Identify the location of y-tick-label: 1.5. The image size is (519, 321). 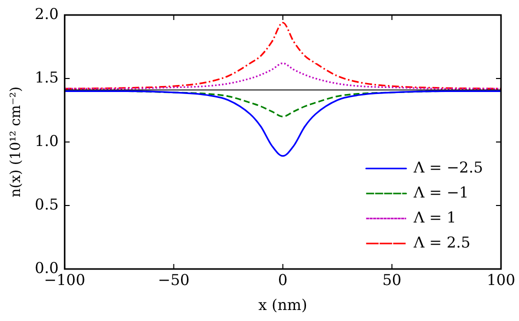
(46, 77).